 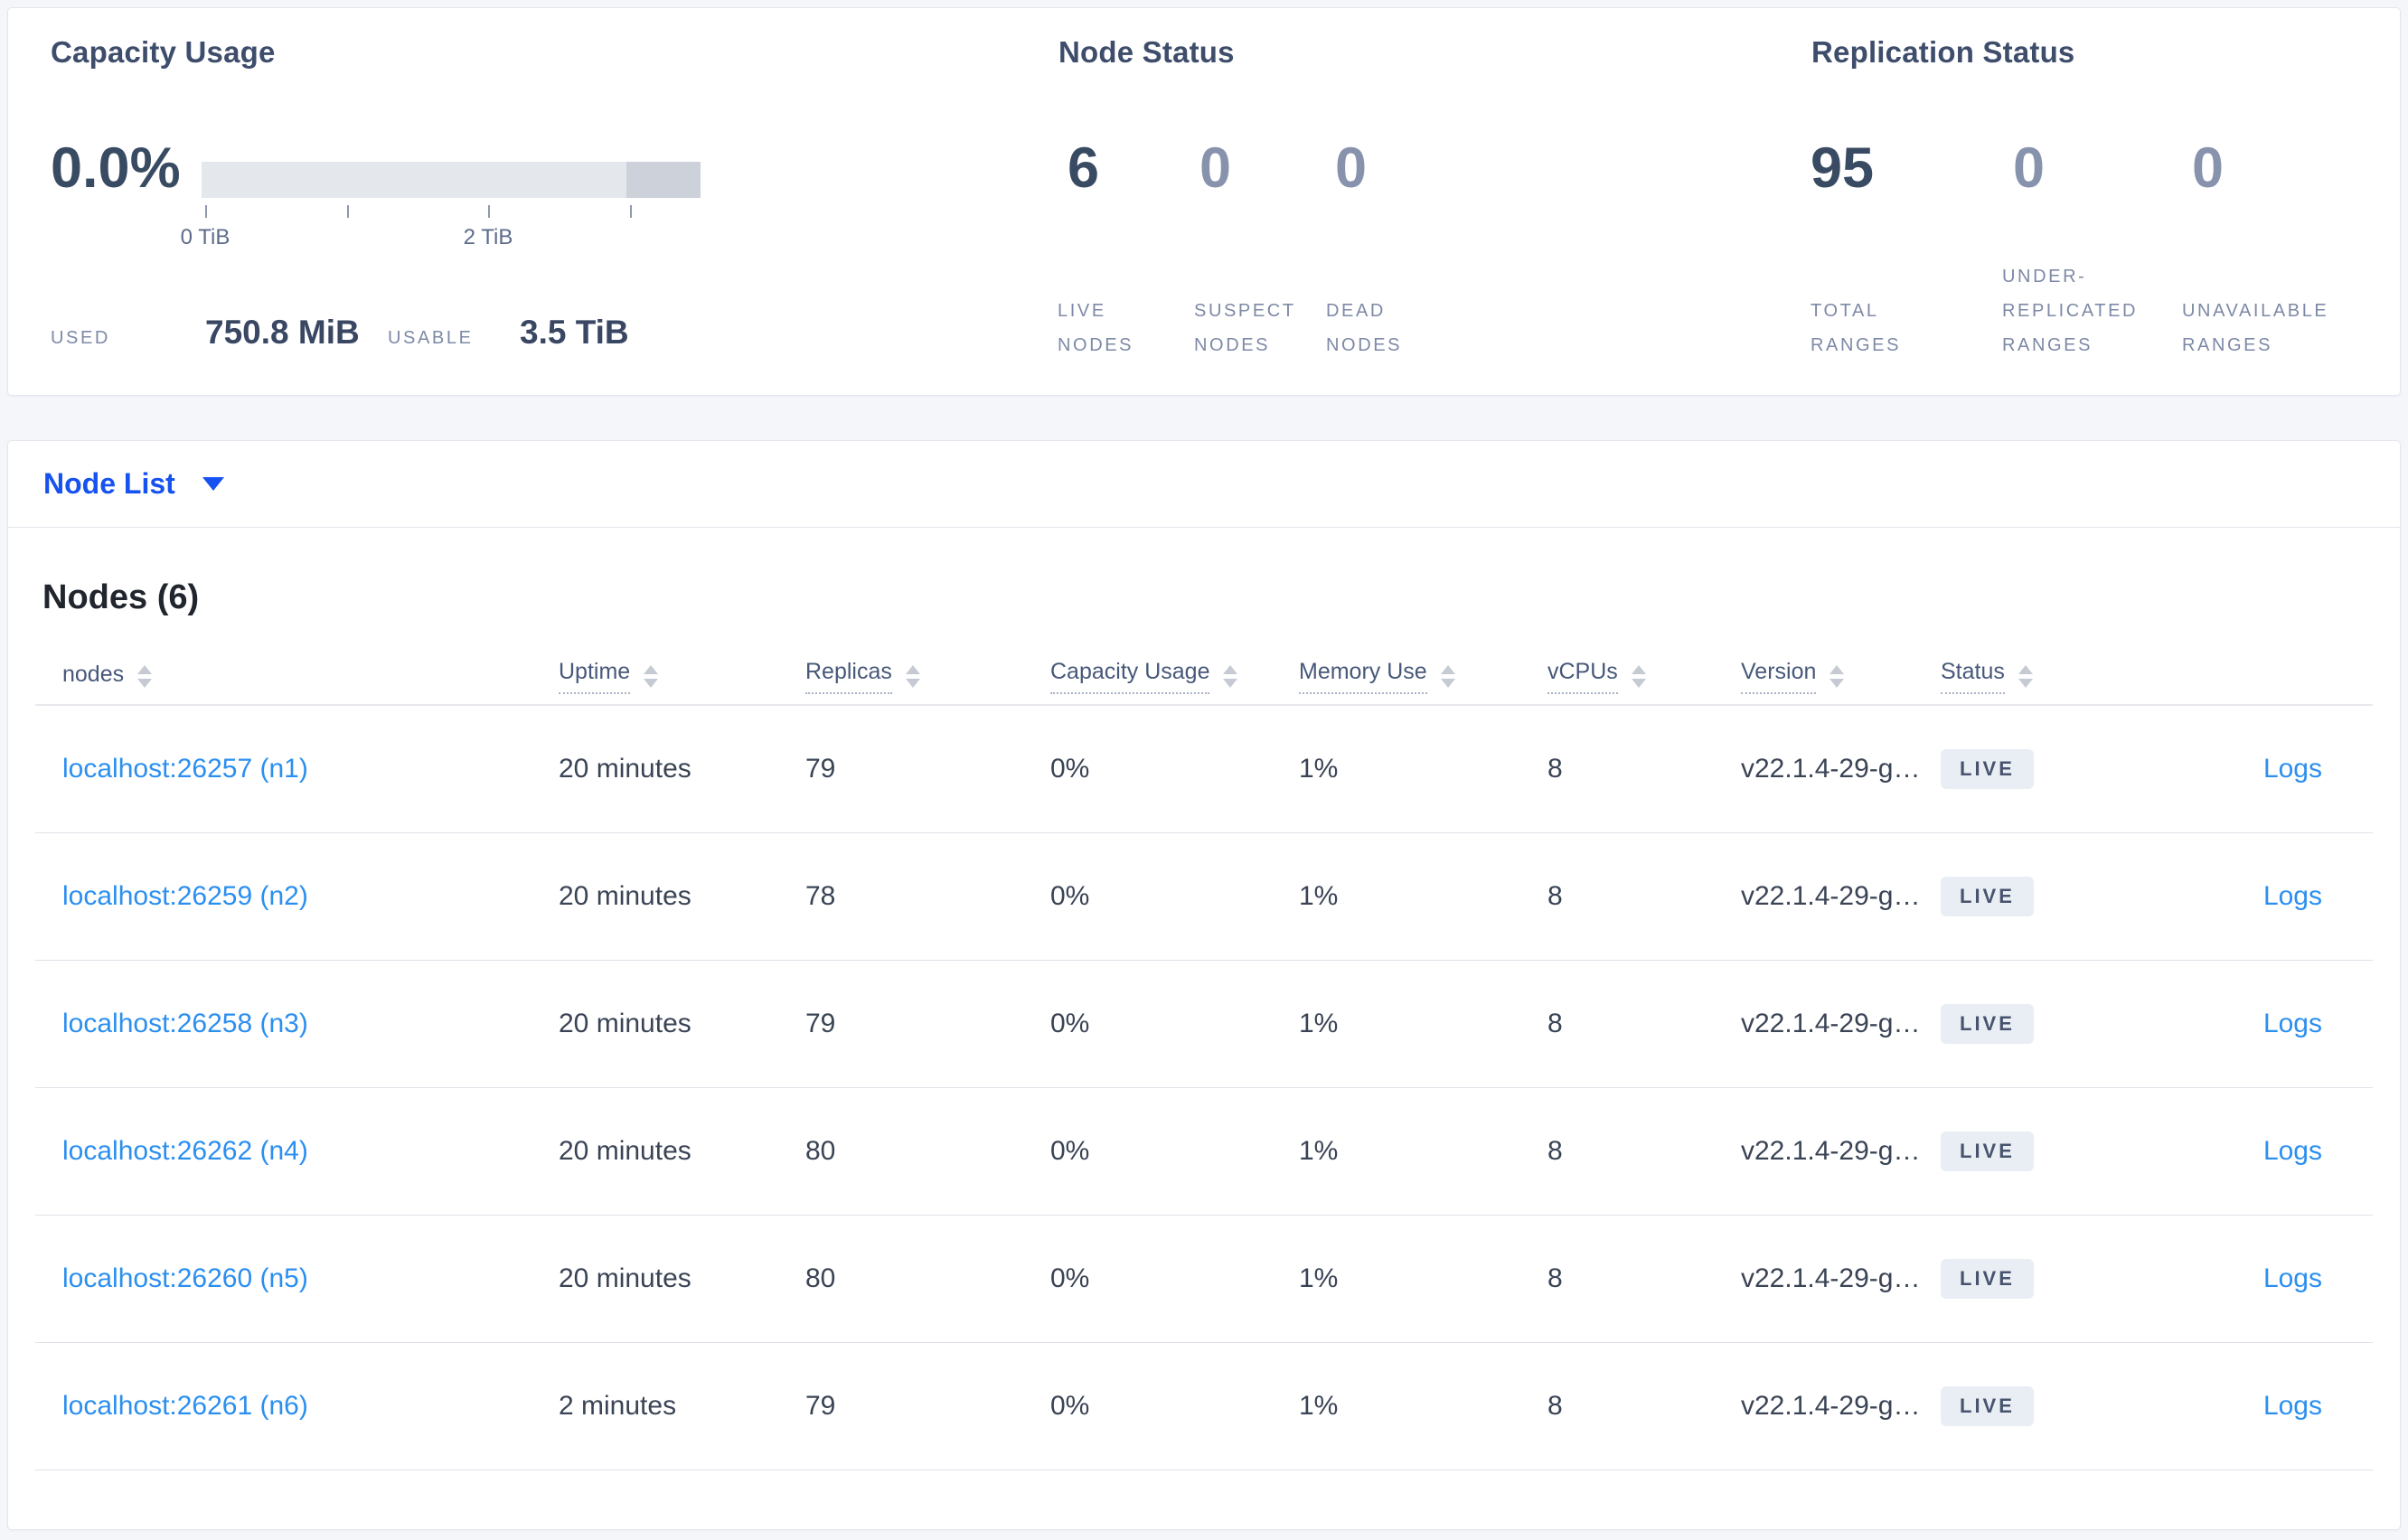 I want to click on capacity-used-value: 750.8 MiB, so click(x=282, y=332).